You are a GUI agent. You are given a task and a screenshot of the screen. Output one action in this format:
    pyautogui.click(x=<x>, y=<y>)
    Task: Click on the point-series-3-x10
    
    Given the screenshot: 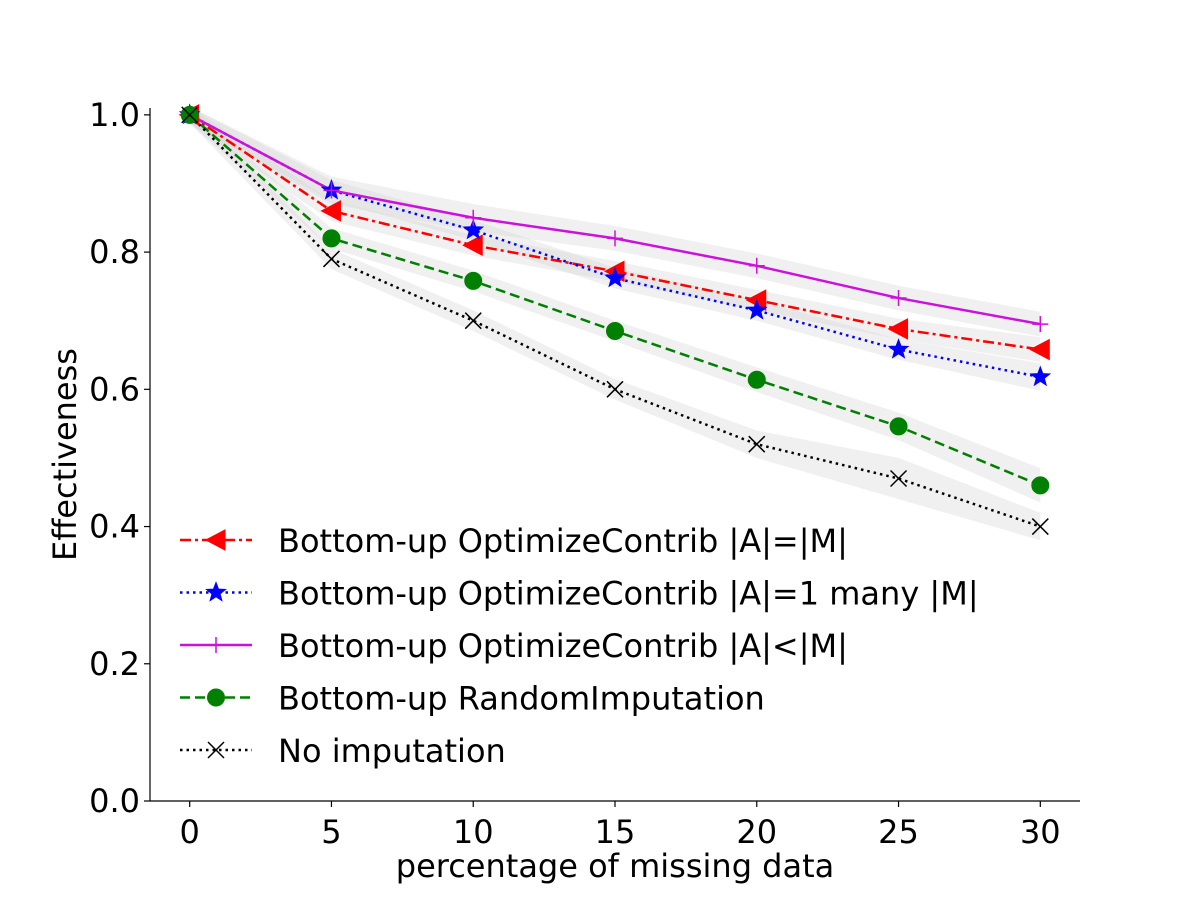 What is the action you would take?
    pyautogui.click(x=473, y=217)
    